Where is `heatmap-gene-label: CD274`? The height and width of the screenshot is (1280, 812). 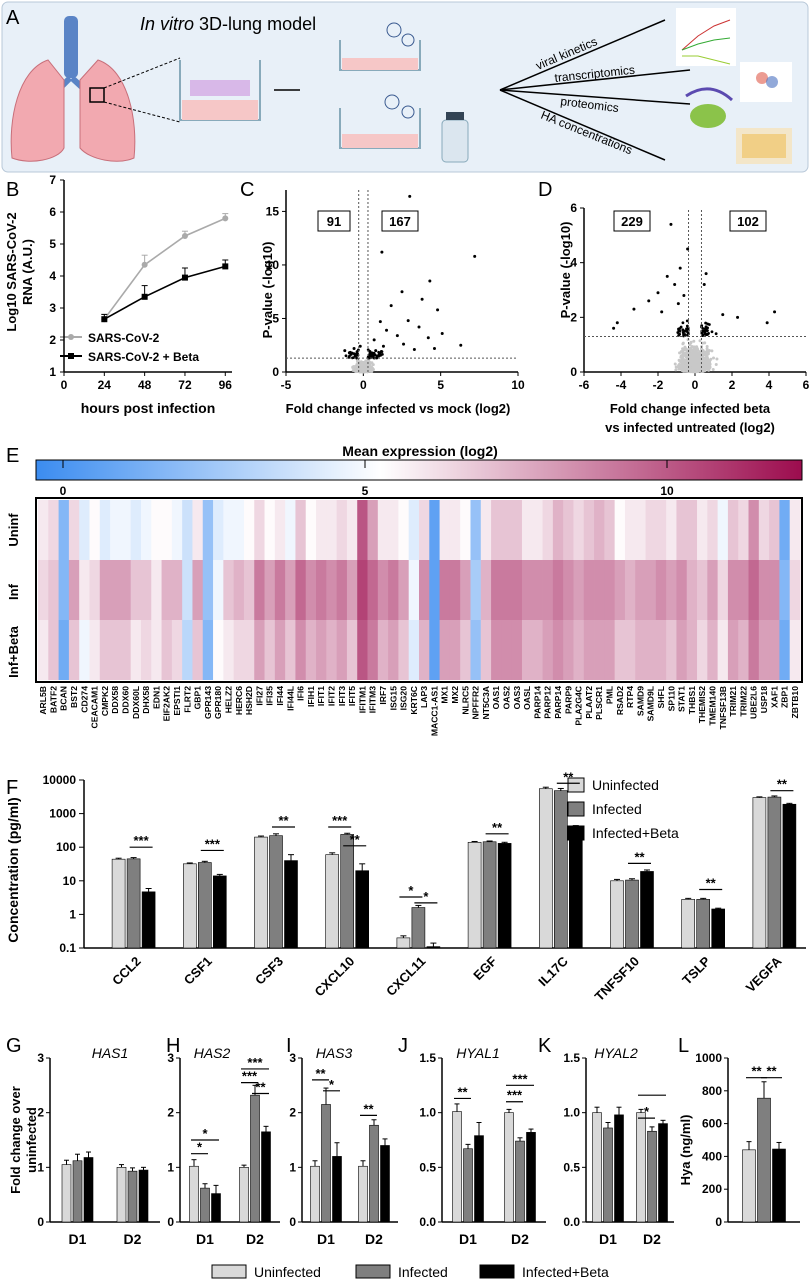
heatmap-gene-label: CD274 is located at coordinates (84, 699).